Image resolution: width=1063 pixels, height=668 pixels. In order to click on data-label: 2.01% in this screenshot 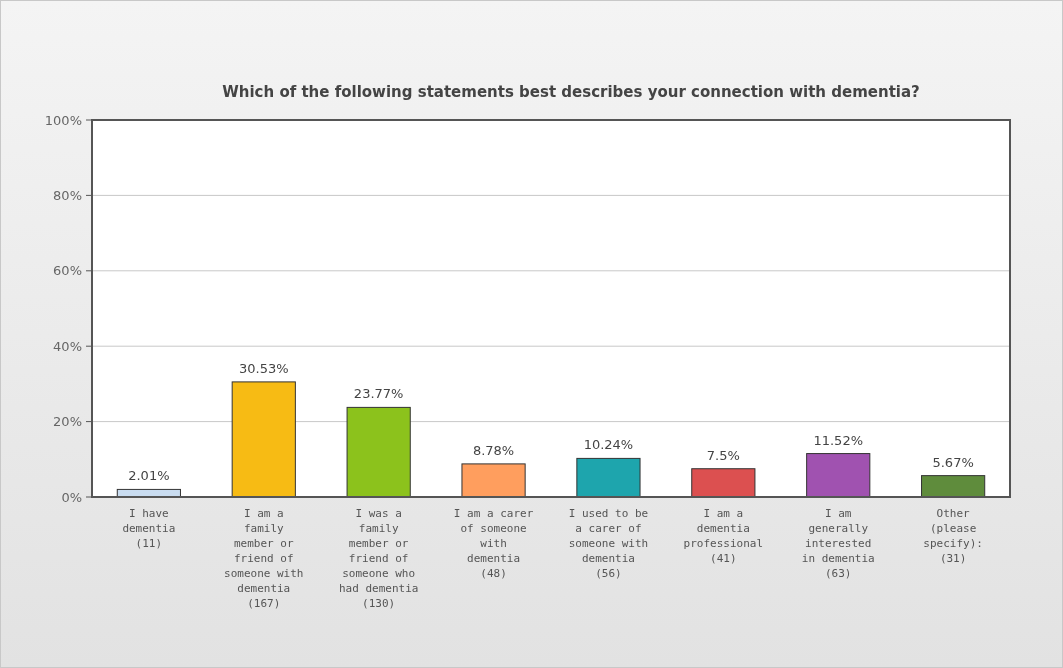, I will do `click(149, 476)`.